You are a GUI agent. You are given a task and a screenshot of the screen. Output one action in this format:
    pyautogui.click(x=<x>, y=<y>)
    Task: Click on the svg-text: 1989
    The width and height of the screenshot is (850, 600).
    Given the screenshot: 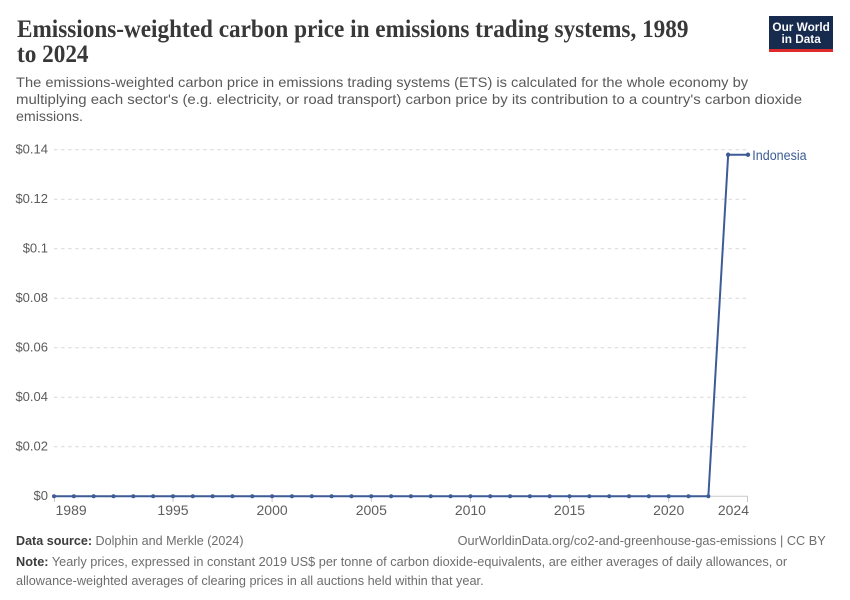 What is the action you would take?
    pyautogui.click(x=71, y=510)
    